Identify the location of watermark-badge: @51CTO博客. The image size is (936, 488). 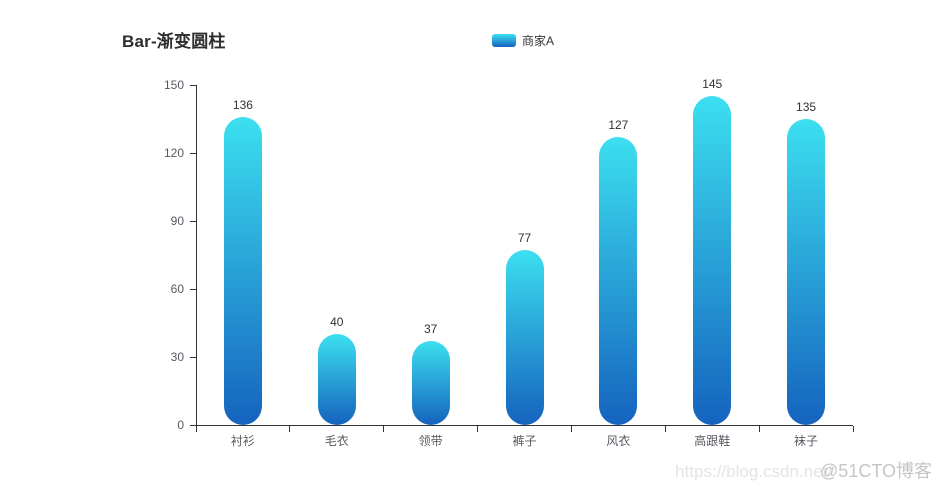
(876, 471).